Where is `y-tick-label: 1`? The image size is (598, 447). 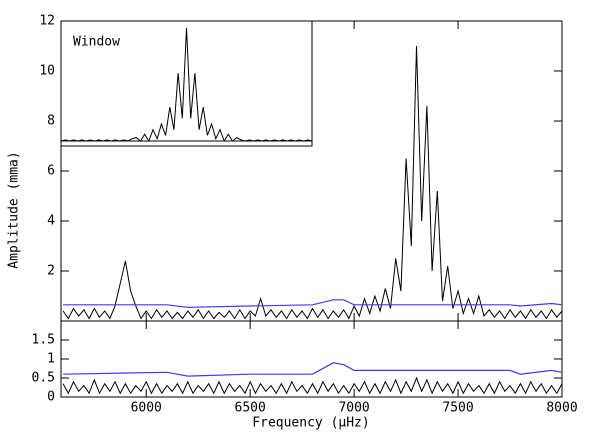 y-tick-label: 1 is located at coordinates (51, 359).